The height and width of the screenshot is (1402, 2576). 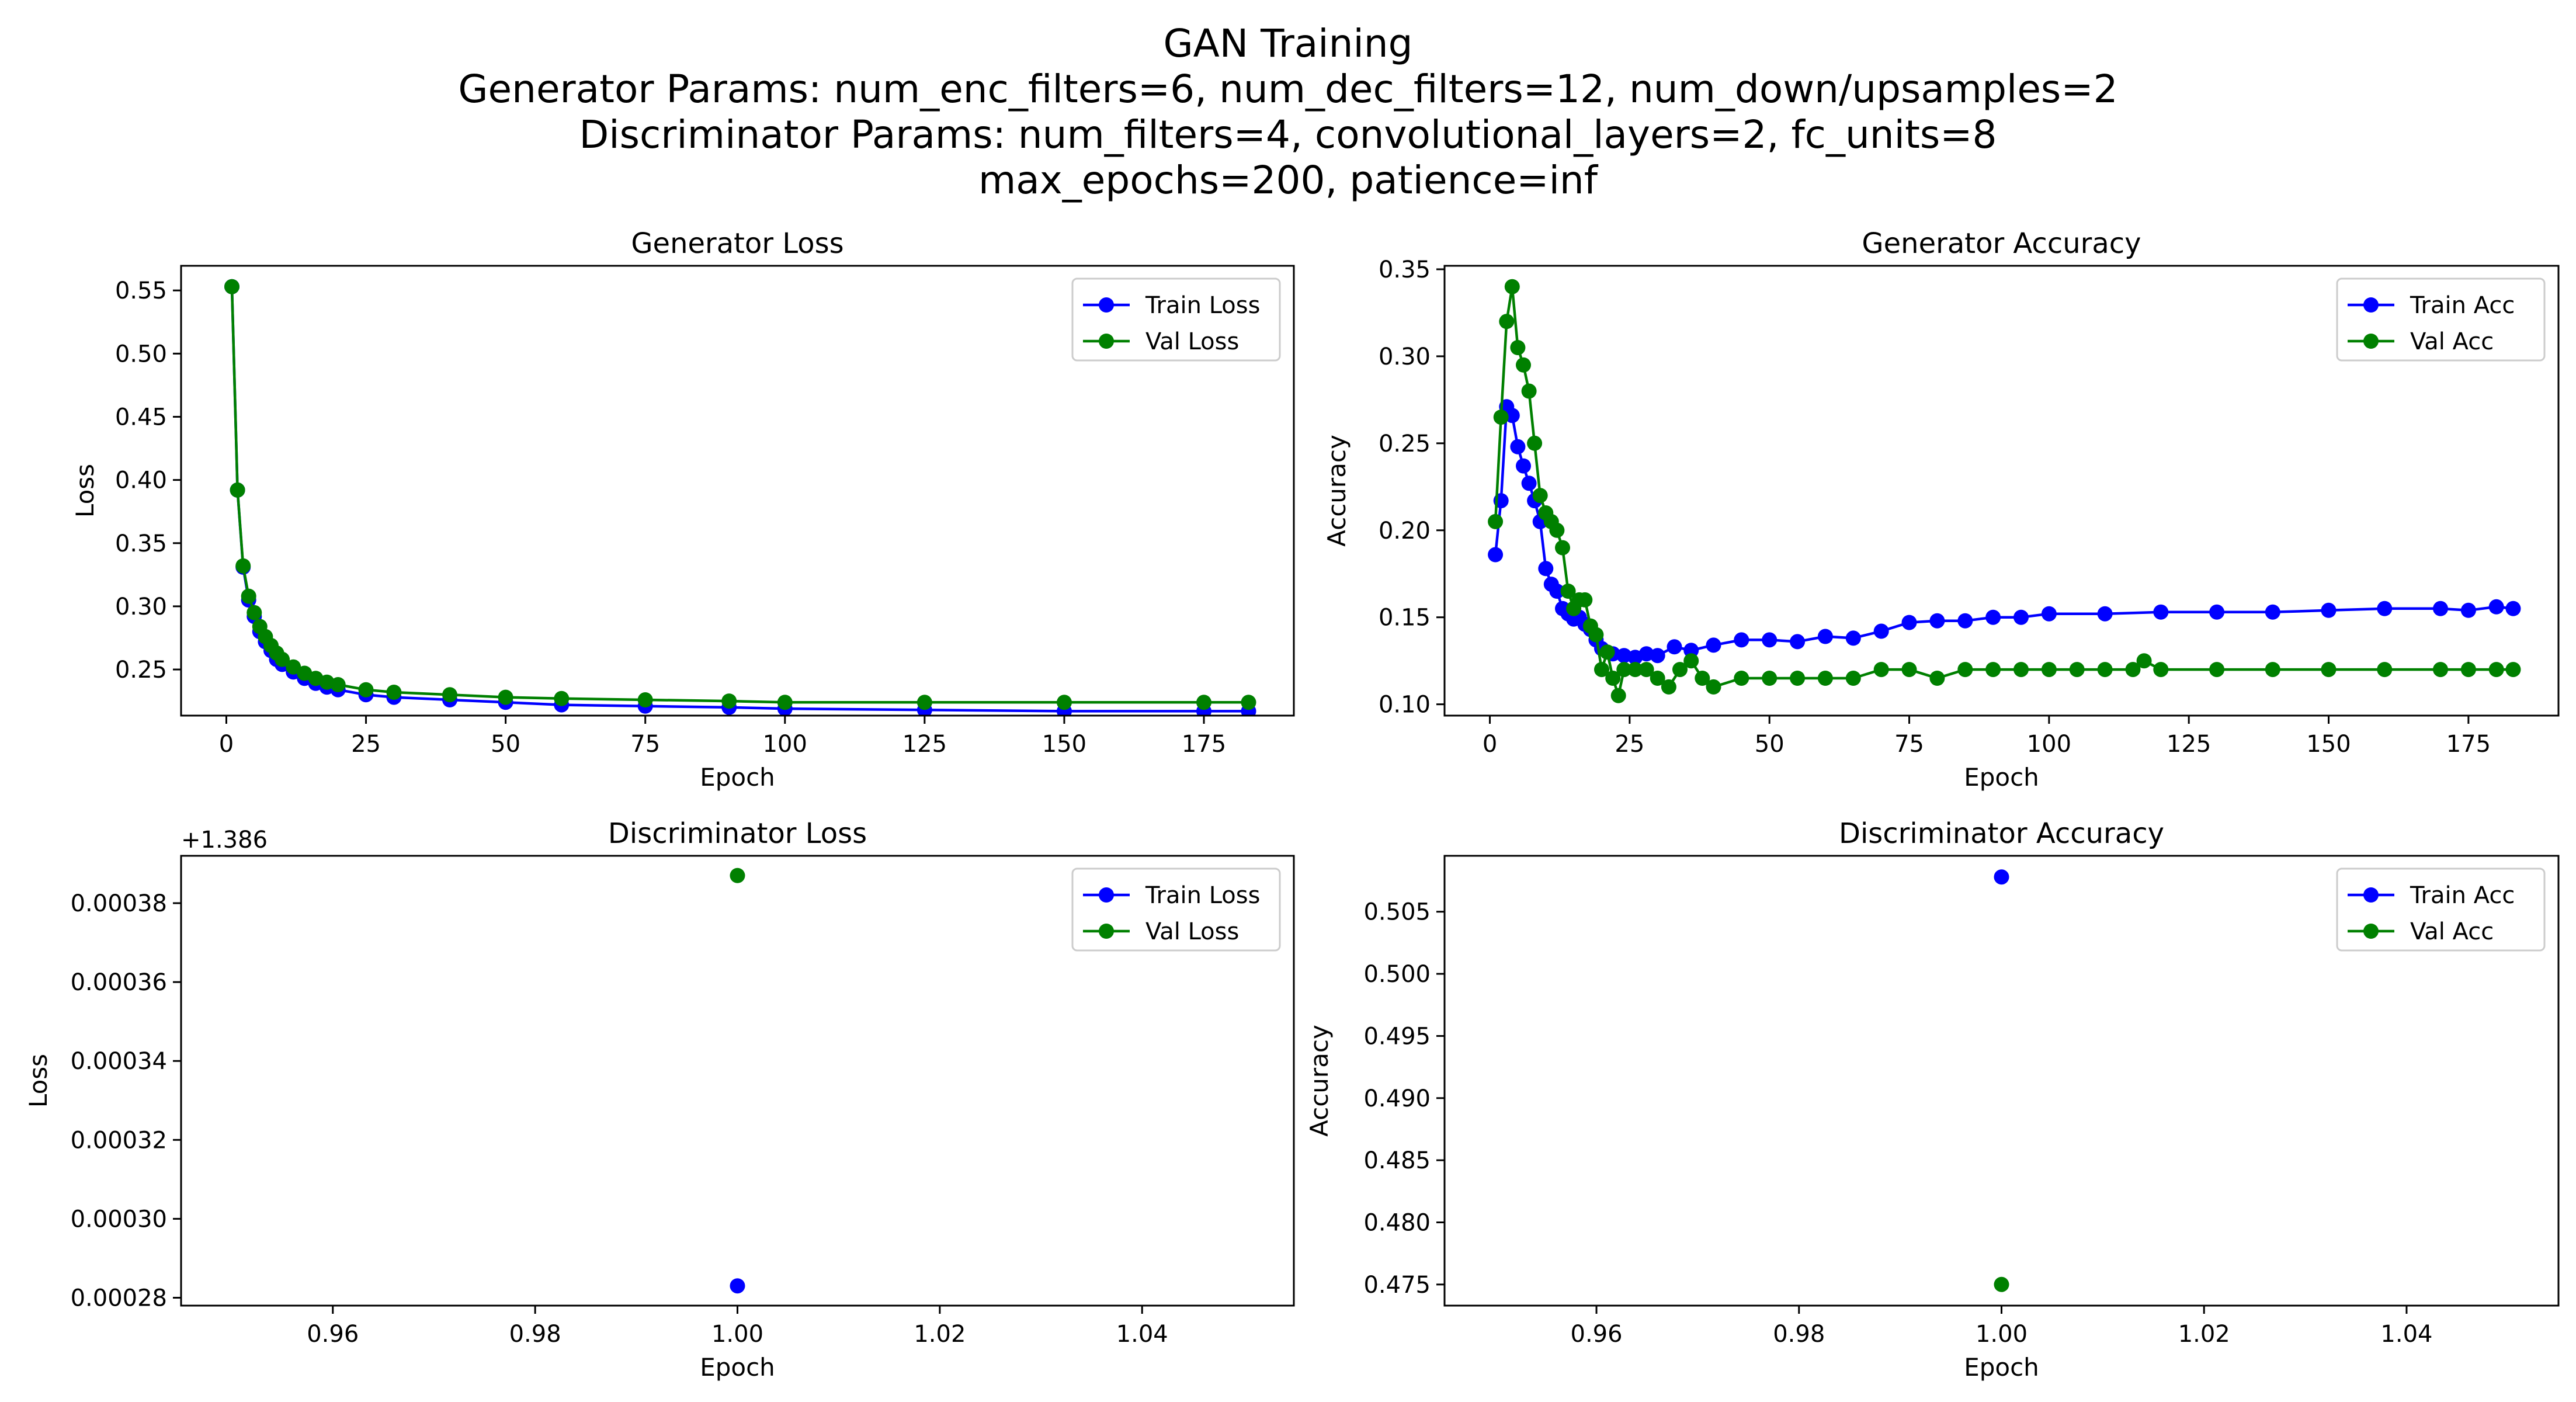 I want to click on x-tick-label: 1.02, so click(x=940, y=1334).